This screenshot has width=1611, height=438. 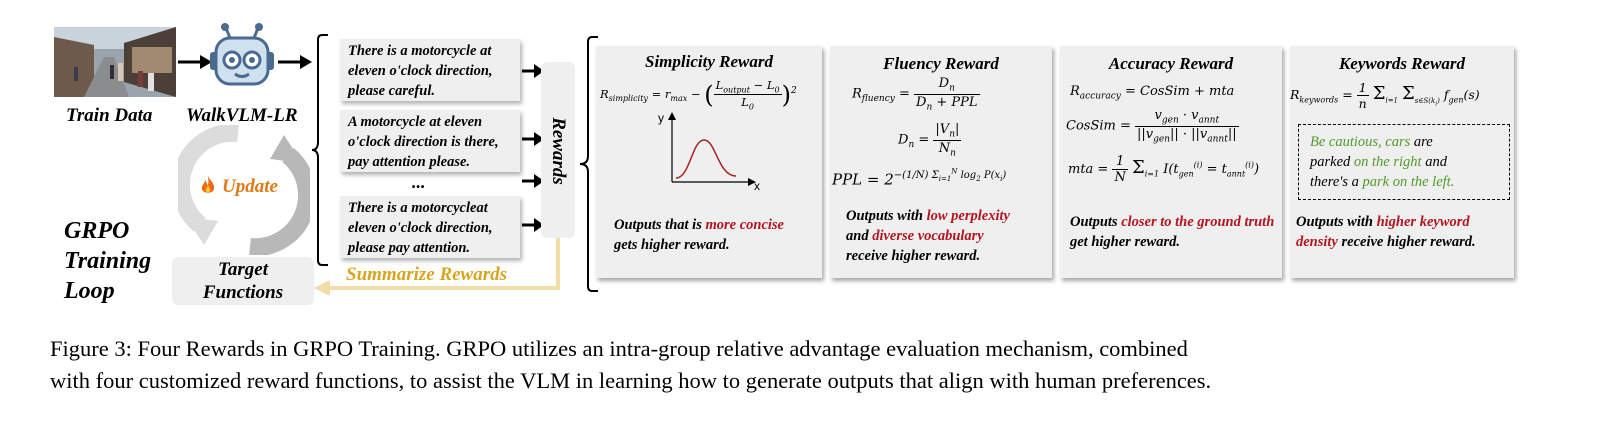 I want to click on fluency-card, so click(x=941, y=162).